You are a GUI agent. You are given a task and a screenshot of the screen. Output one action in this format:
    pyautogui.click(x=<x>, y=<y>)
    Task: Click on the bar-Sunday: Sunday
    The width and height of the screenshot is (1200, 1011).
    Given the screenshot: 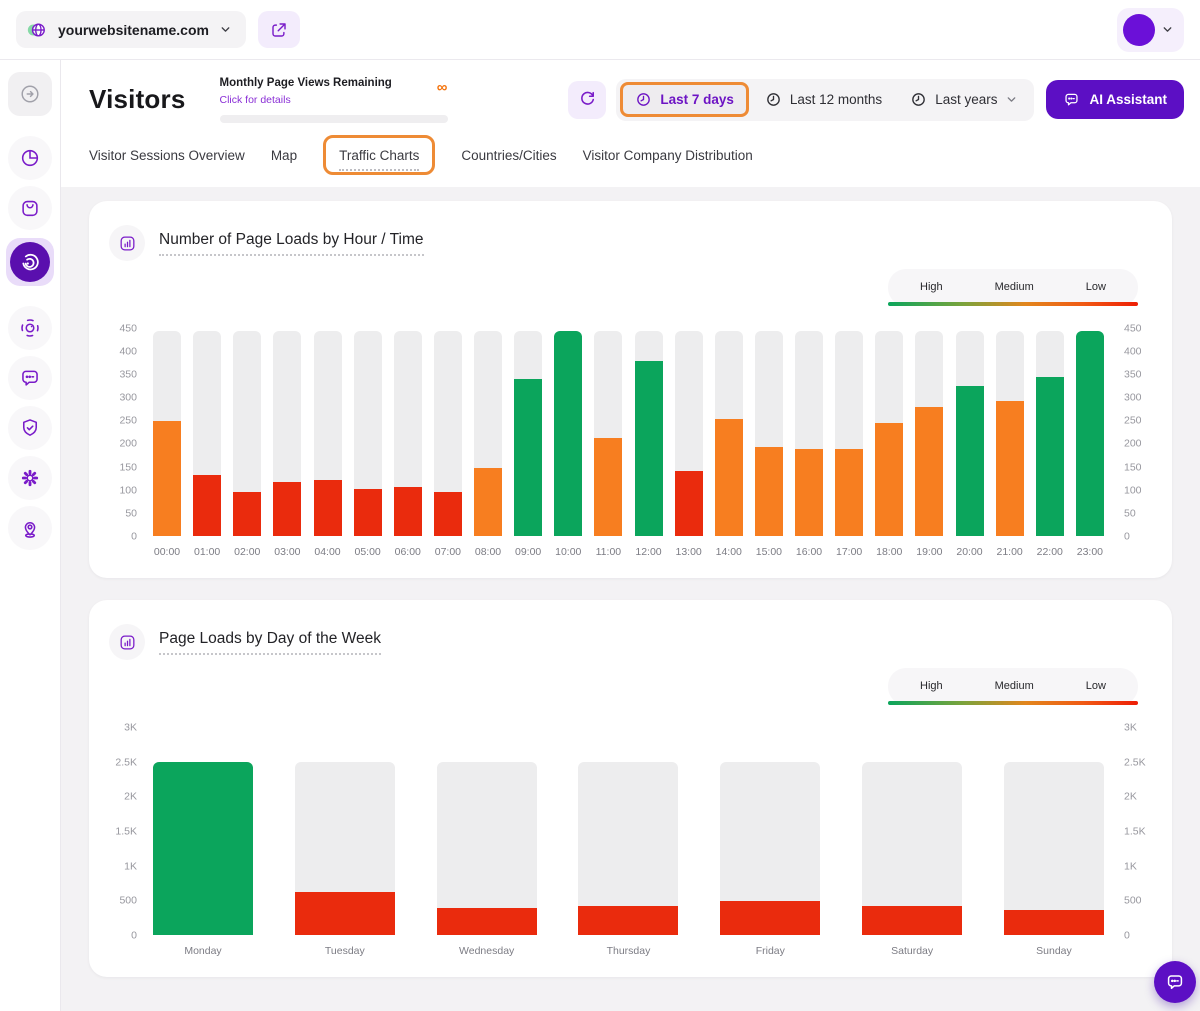 What is the action you would take?
    pyautogui.click(x=1053, y=842)
    